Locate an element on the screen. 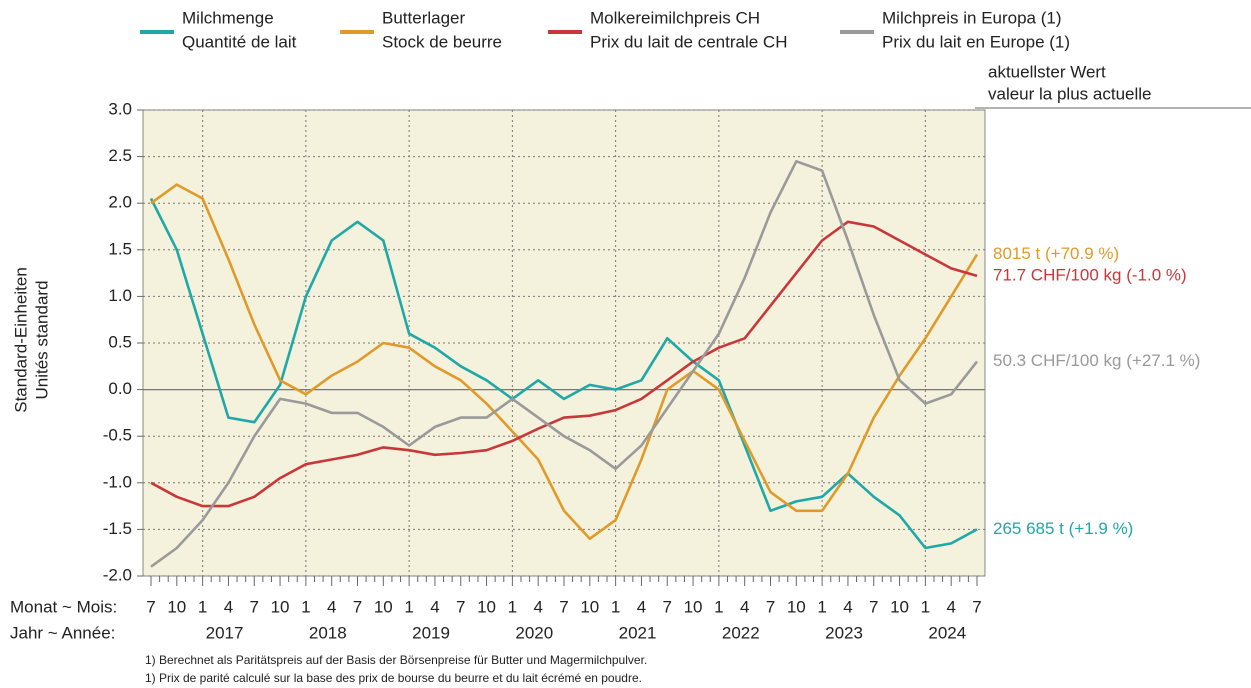  x-label: Jahr ~ Année: is located at coordinates (62, 632).